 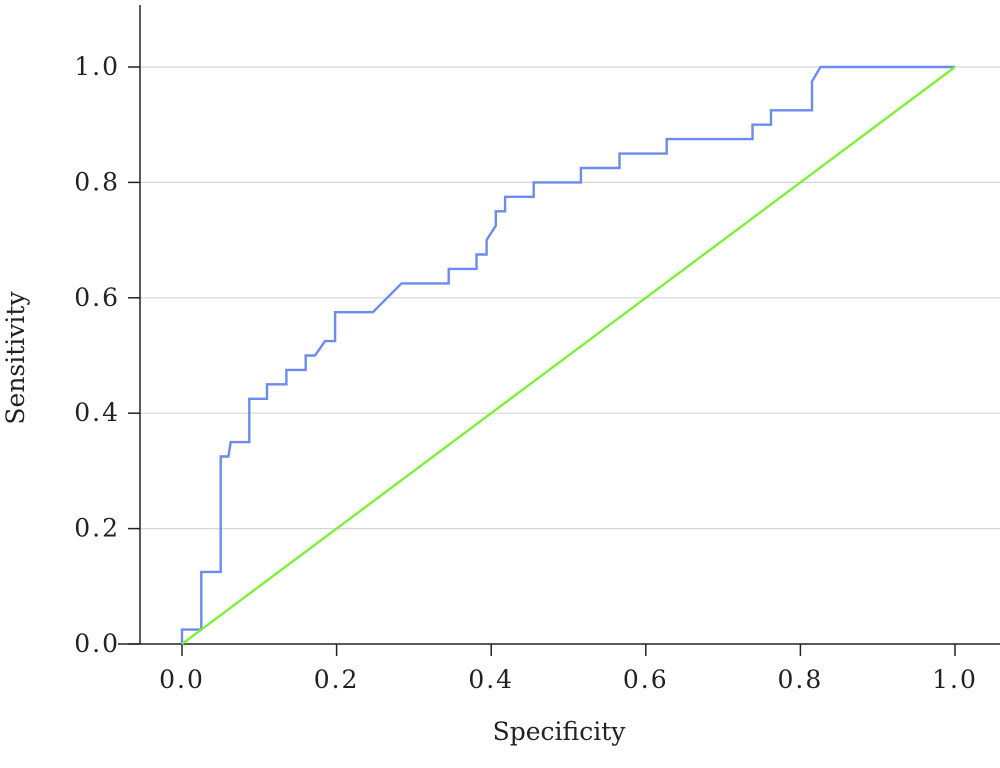 What do you see at coordinates (97, 643) in the screenshot?
I see `y-tick-label: 0.0` at bounding box center [97, 643].